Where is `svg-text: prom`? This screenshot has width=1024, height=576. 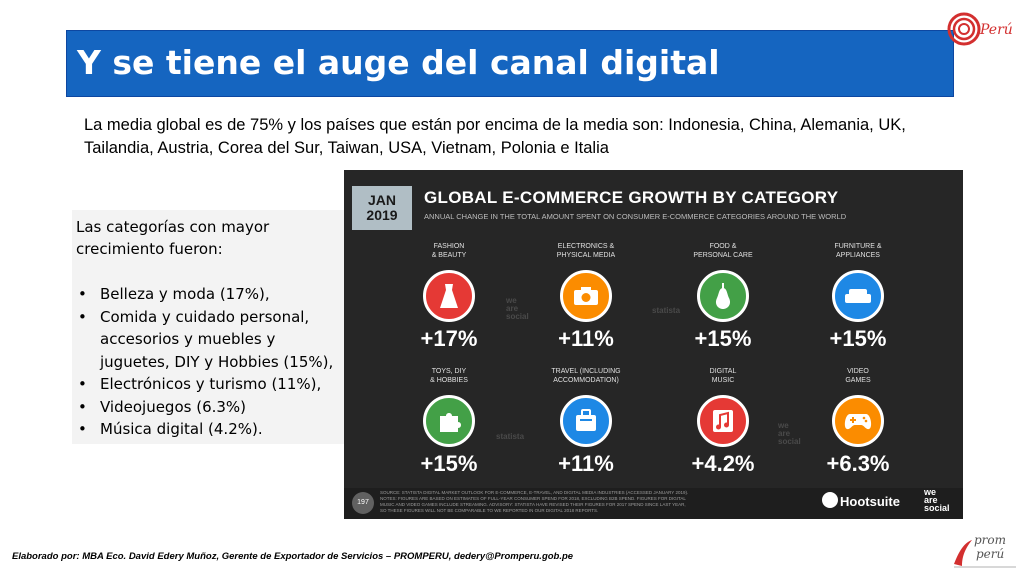 svg-text: prom is located at coordinates (990, 540).